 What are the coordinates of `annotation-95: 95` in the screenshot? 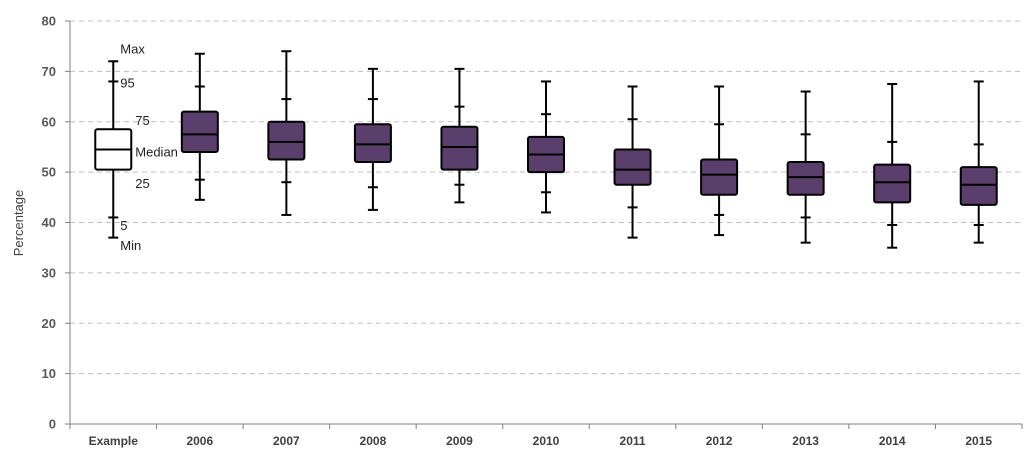 It's located at (127, 82).